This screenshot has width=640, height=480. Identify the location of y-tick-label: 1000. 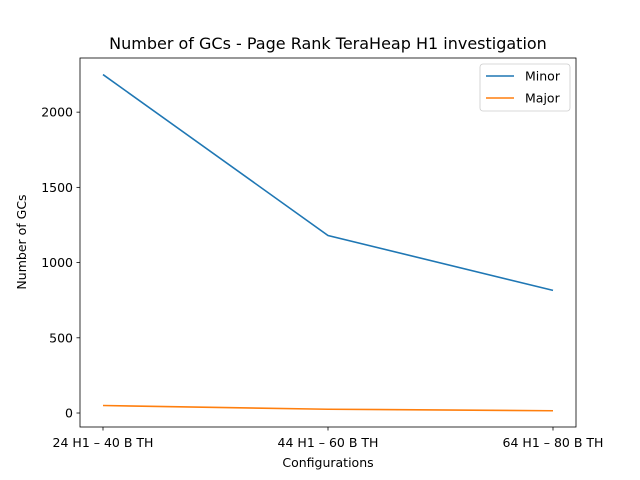
(57, 262).